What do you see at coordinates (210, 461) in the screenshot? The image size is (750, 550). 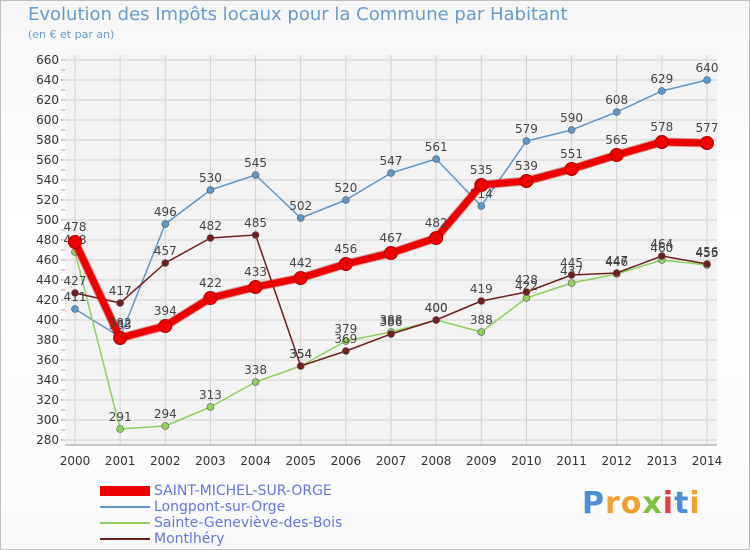 I see `x-tick-label: 2003` at bounding box center [210, 461].